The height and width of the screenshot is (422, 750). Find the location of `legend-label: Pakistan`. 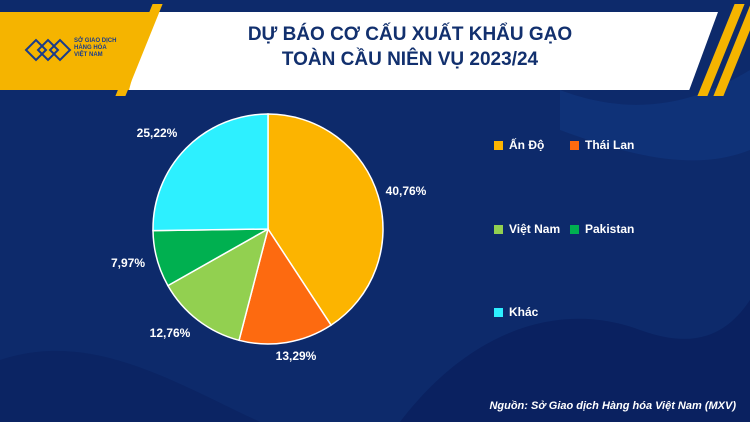

legend-label: Pakistan is located at coordinates (610, 229).